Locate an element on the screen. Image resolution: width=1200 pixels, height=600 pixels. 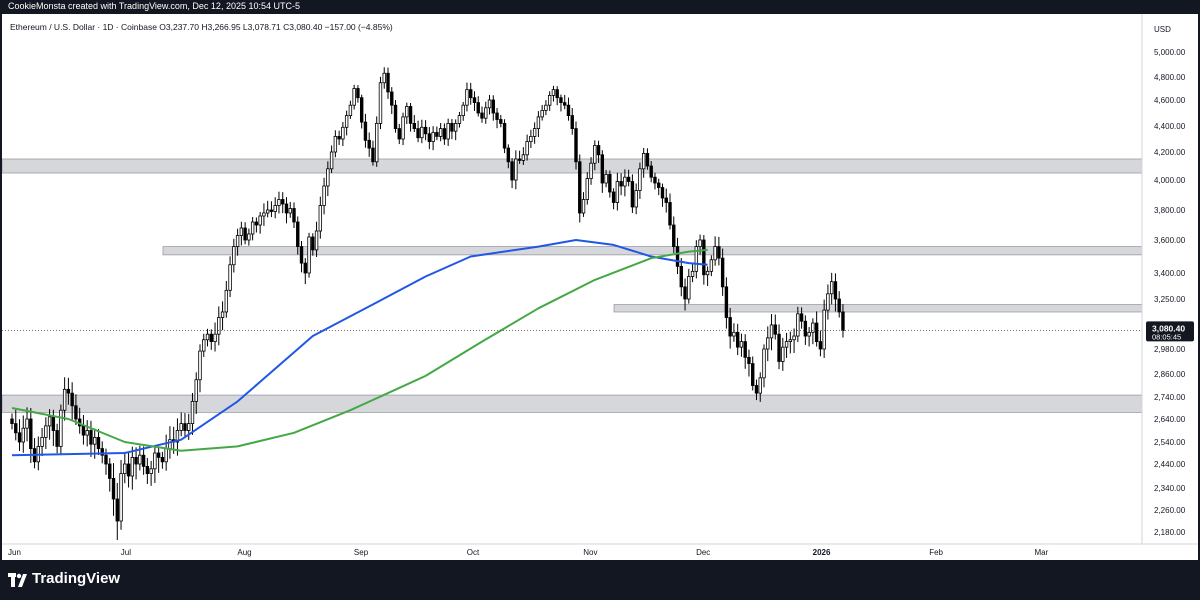
y-tick-label: 2,180.00 is located at coordinates (1170, 532).